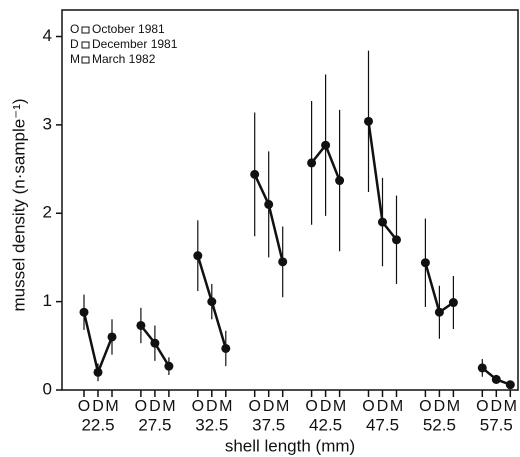 This screenshot has width=520, height=457. What do you see at coordinates (325, 424) in the screenshot?
I see `x-tick-label: 42.5` at bounding box center [325, 424].